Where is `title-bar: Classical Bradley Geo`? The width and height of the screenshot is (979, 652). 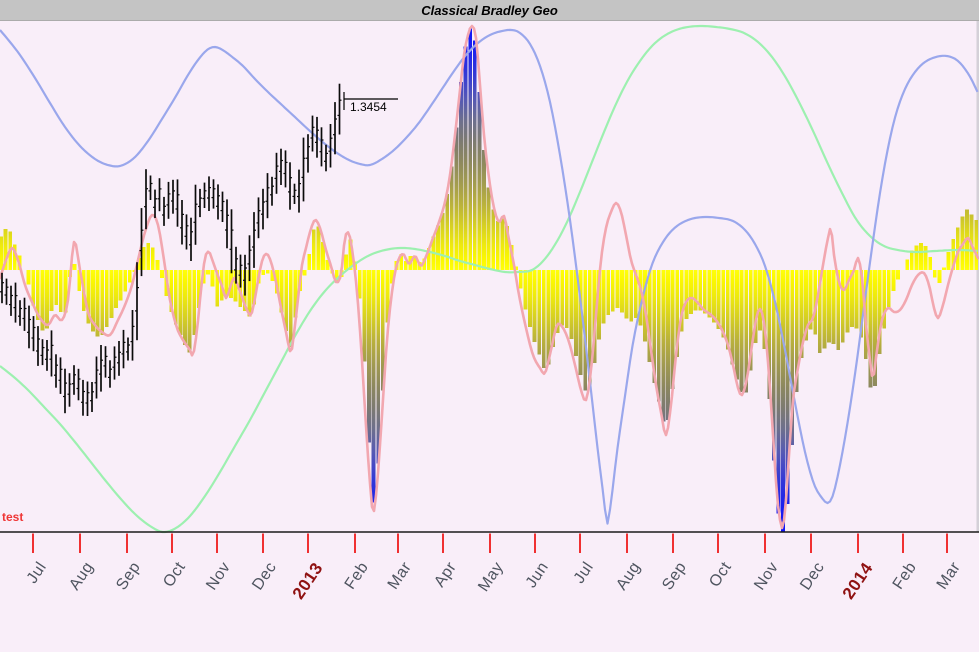
title-bar: Classical Bradley Geo is located at coordinates (489, 10).